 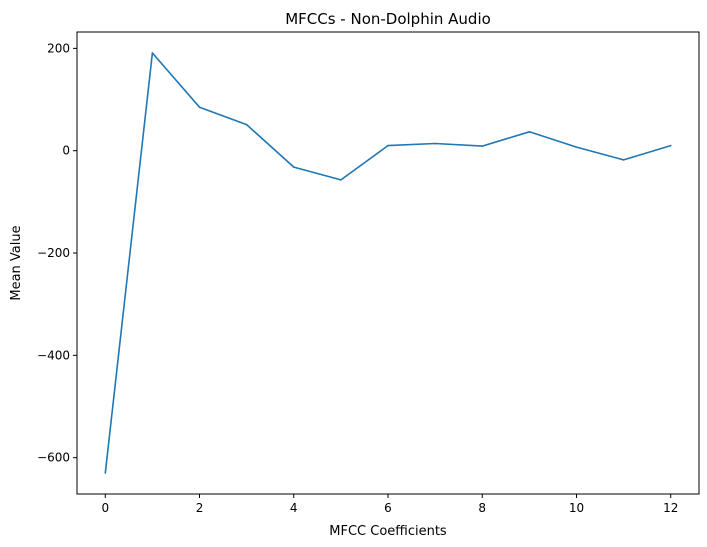 I want to click on y-axis-label: Mean Value, so click(x=16, y=262).